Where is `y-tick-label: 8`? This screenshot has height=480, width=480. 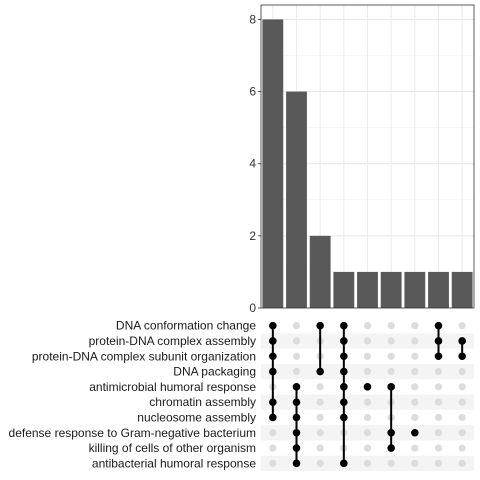
y-tick-label: 8 is located at coordinates (252, 19).